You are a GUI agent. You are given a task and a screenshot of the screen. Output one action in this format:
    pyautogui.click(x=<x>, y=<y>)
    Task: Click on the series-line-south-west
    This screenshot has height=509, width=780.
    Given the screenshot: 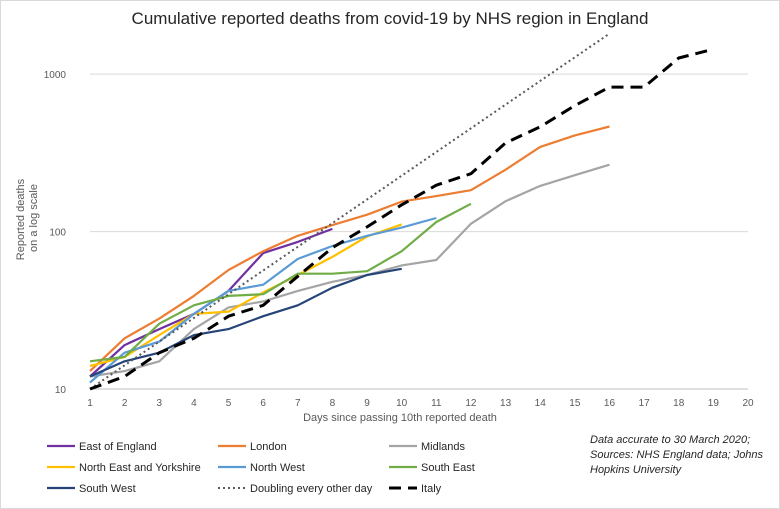 What is the action you would take?
    pyautogui.click(x=245, y=322)
    